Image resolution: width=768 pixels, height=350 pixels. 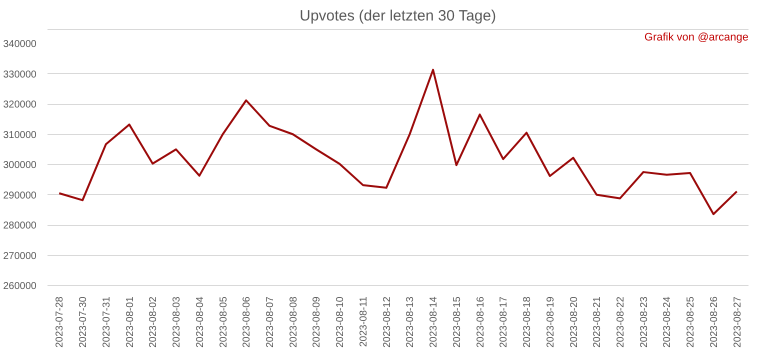 What do you see at coordinates (364, 321) in the screenshot?
I see `x-tick-label: 2023-08-11` at bounding box center [364, 321].